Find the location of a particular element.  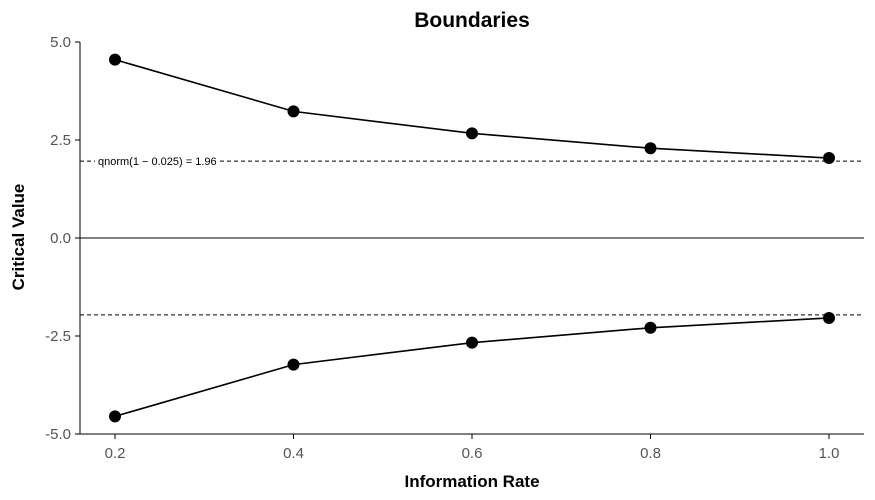

annotation-background is located at coordinates (157, 161).